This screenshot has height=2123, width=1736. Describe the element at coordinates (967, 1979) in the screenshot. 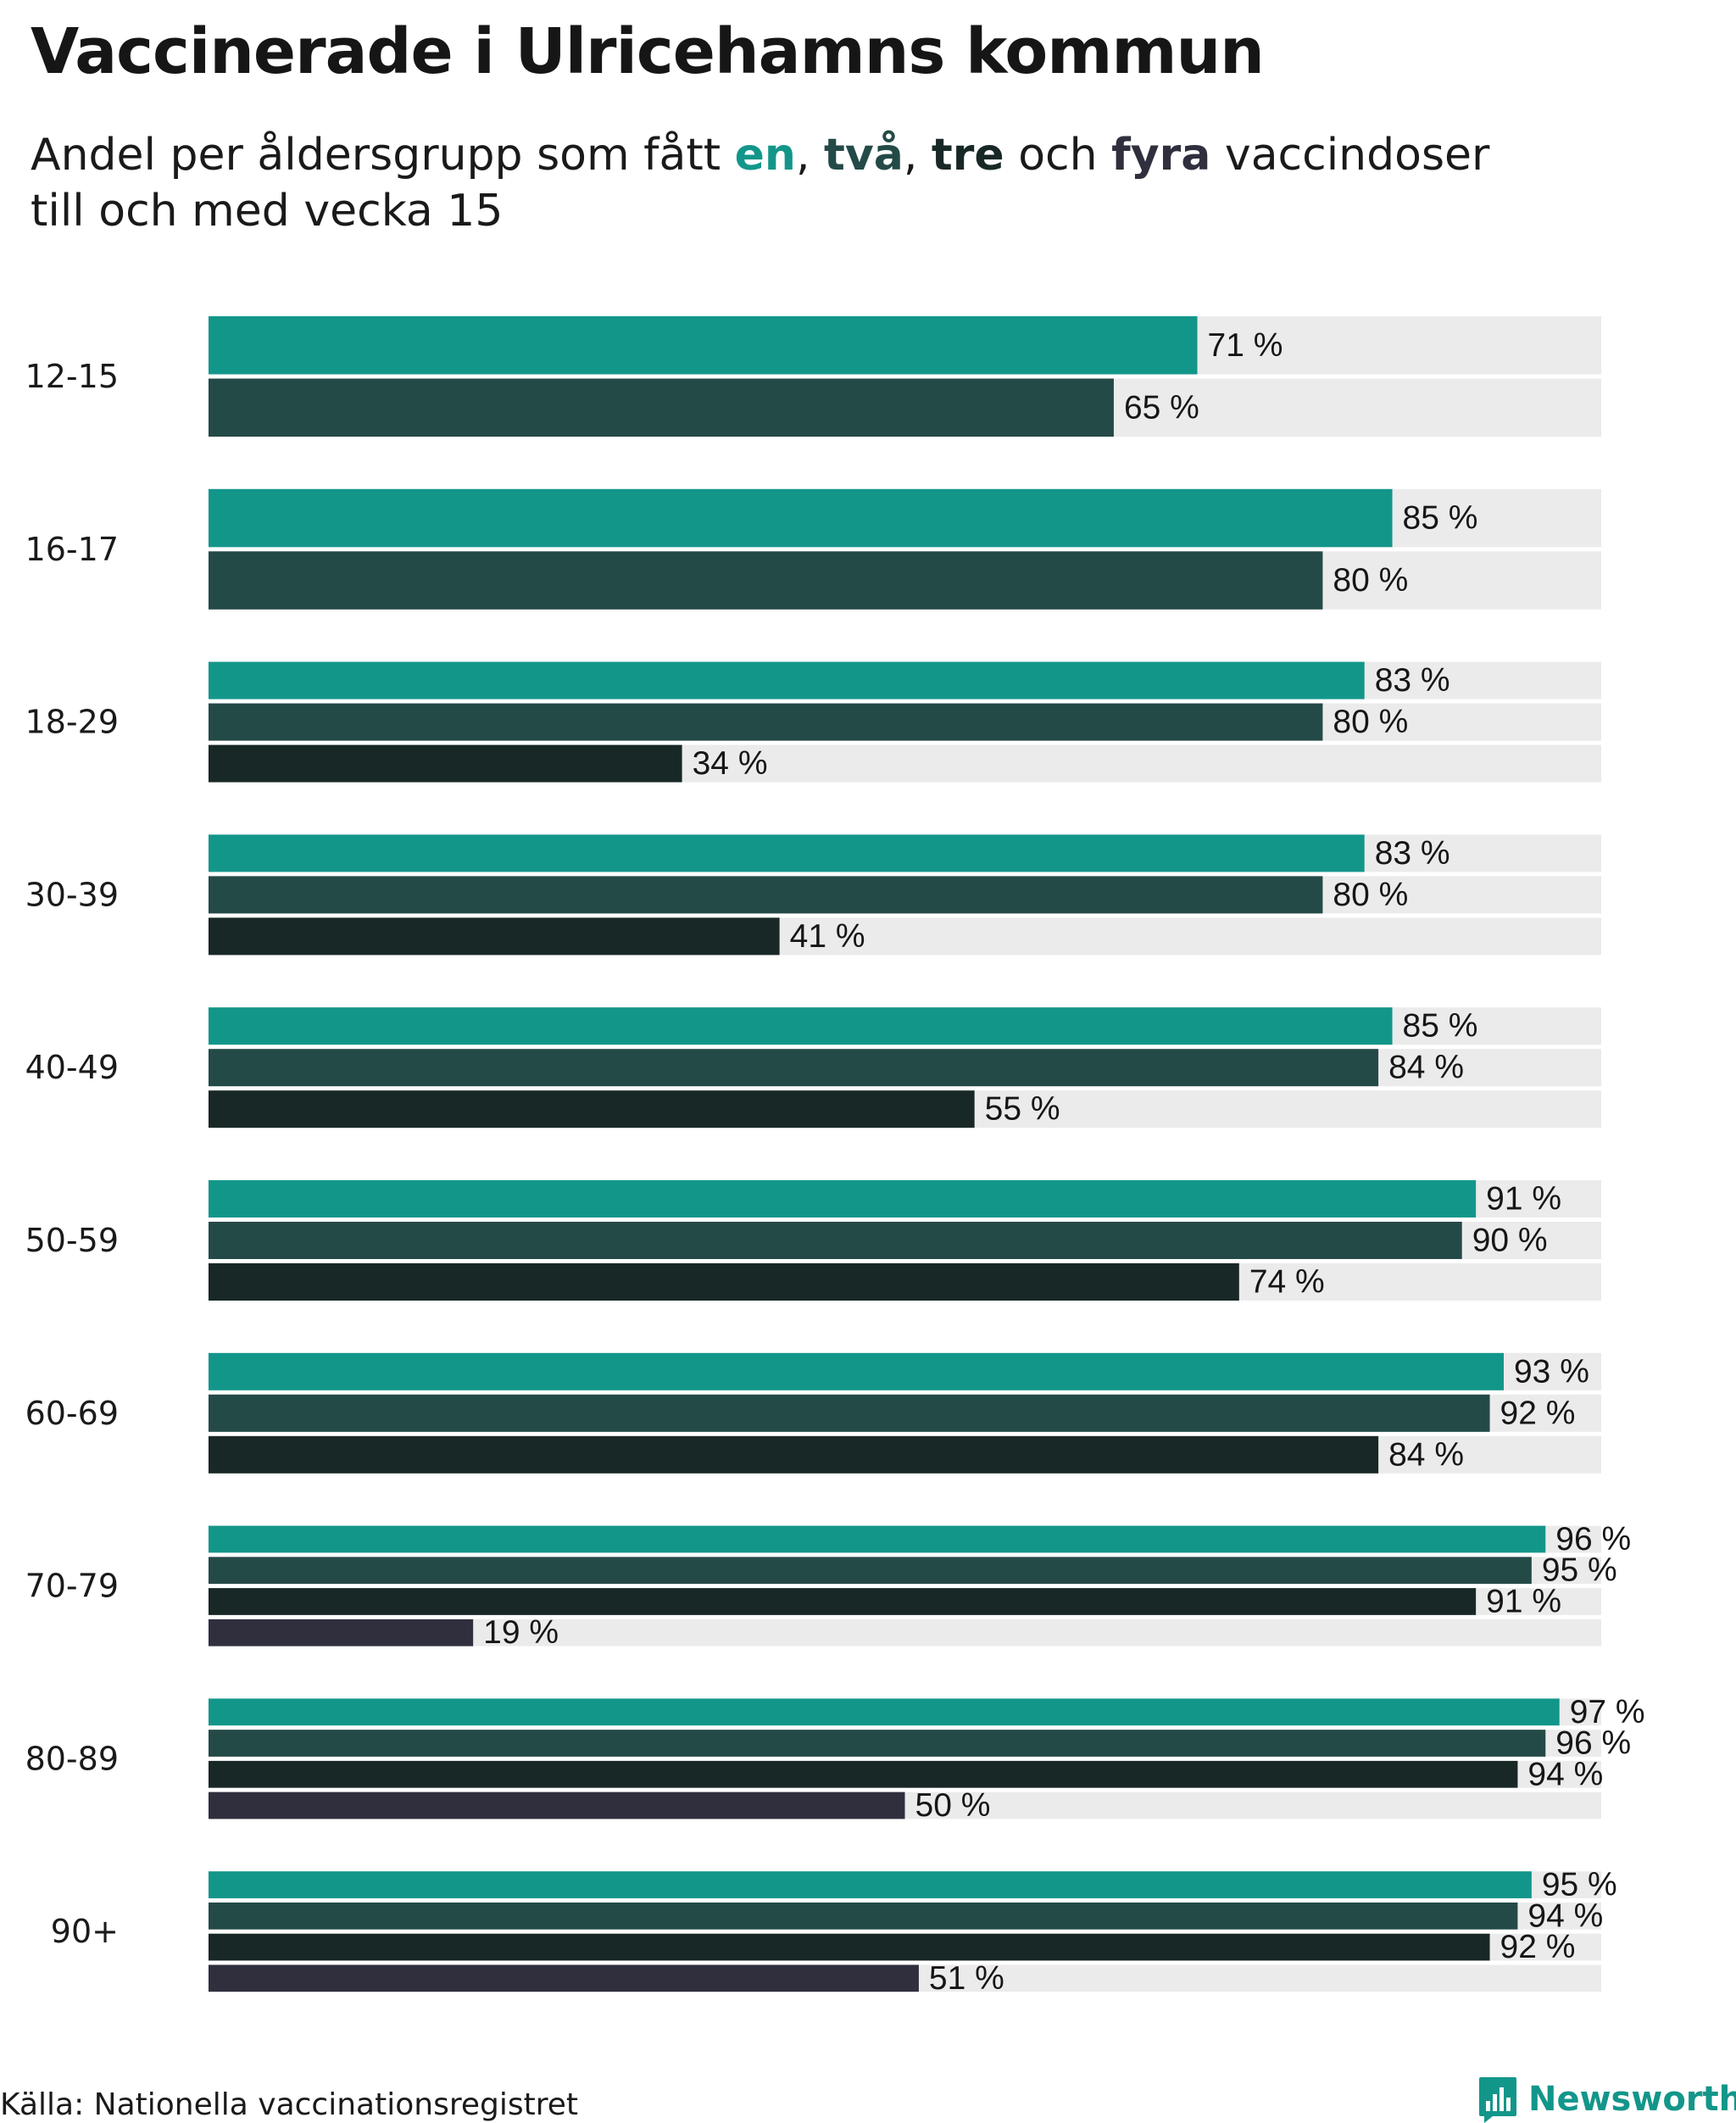

I see `data-label: 51 %` at that location.